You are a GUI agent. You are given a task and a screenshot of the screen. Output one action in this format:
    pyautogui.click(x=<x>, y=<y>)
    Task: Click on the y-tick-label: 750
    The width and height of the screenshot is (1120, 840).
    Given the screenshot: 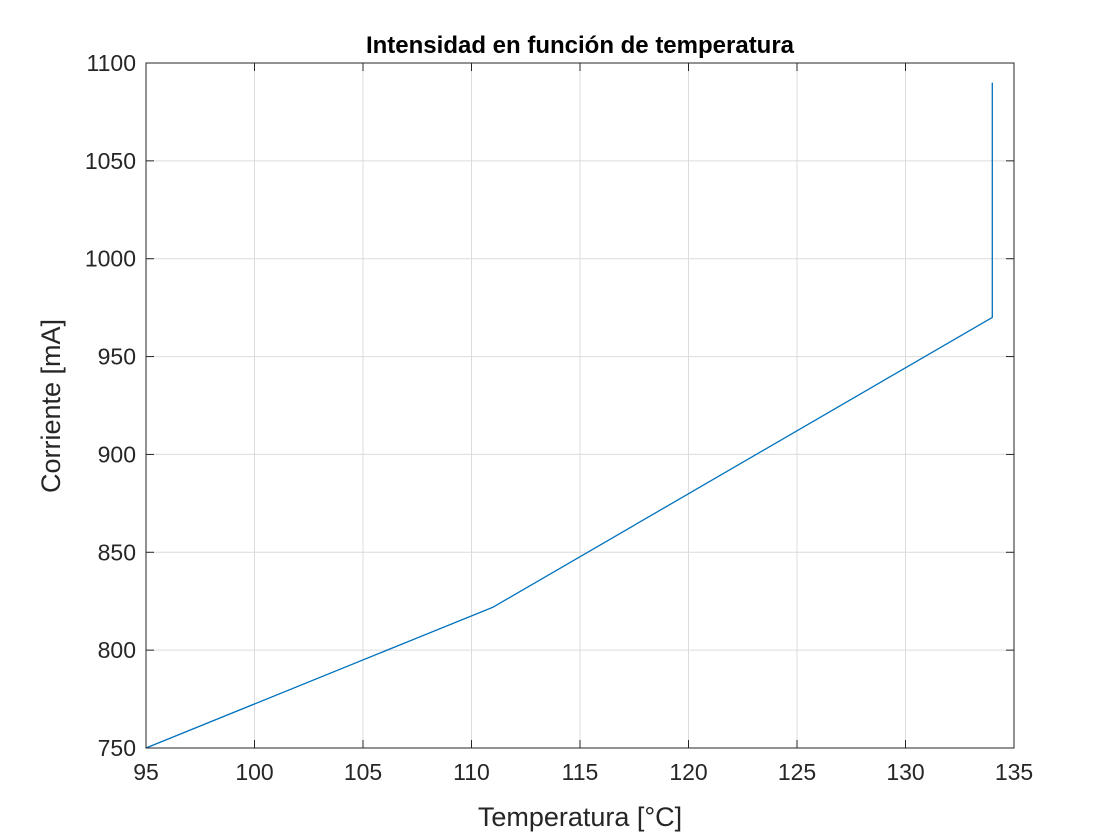 What is the action you would take?
    pyautogui.click(x=117, y=748)
    